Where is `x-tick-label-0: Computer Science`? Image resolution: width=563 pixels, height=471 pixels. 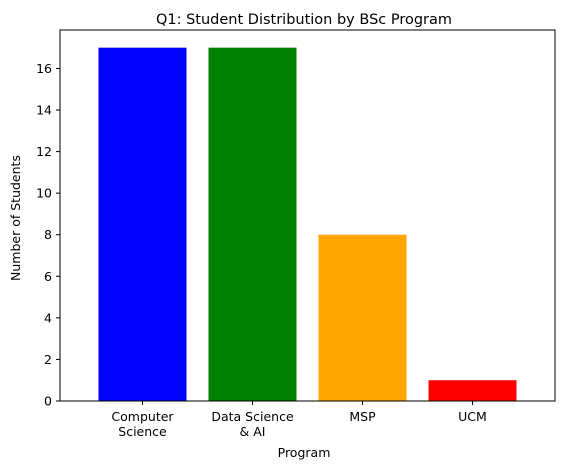
x-tick-label-0: Computer Science is located at coordinates (142, 424).